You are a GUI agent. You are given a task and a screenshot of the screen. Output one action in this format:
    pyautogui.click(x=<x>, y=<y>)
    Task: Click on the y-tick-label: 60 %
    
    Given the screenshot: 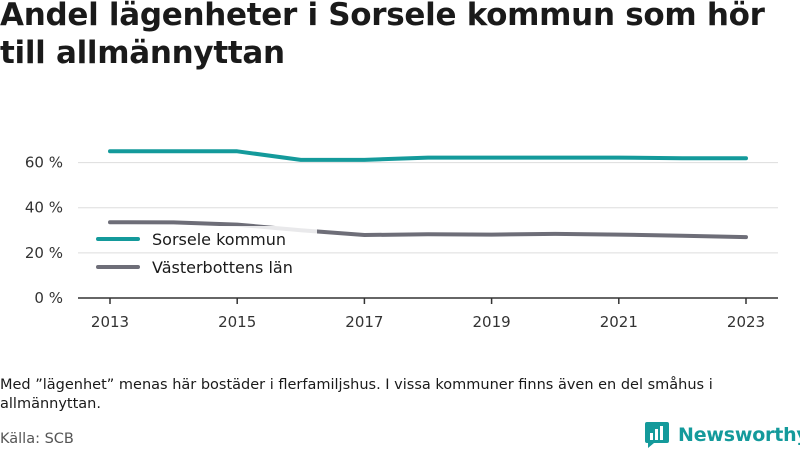 What is the action you would take?
    pyautogui.click(x=44, y=163)
    